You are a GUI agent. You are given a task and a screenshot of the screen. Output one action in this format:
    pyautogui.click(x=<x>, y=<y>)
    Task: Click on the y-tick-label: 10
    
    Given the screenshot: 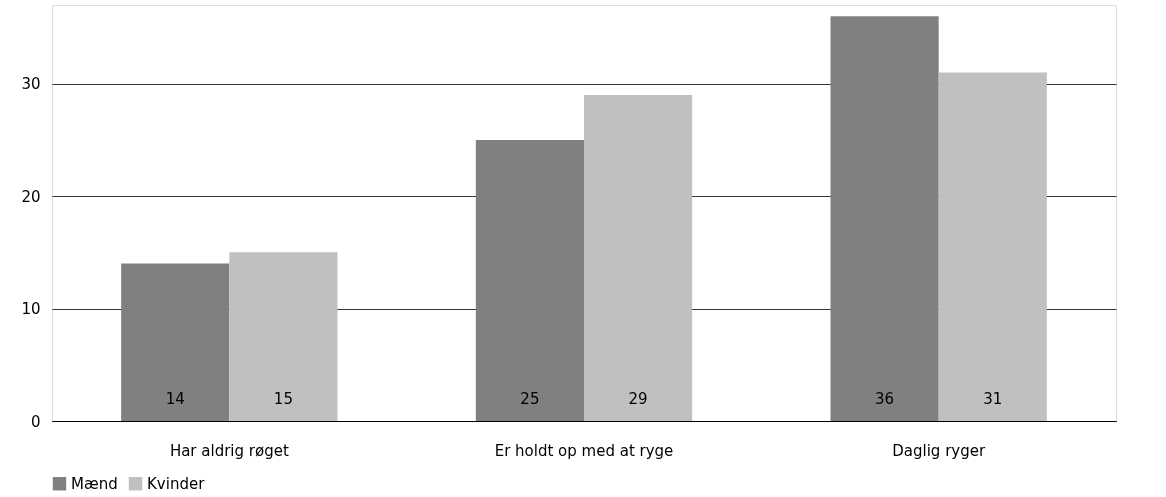 What is the action you would take?
    pyautogui.click(x=31, y=309)
    